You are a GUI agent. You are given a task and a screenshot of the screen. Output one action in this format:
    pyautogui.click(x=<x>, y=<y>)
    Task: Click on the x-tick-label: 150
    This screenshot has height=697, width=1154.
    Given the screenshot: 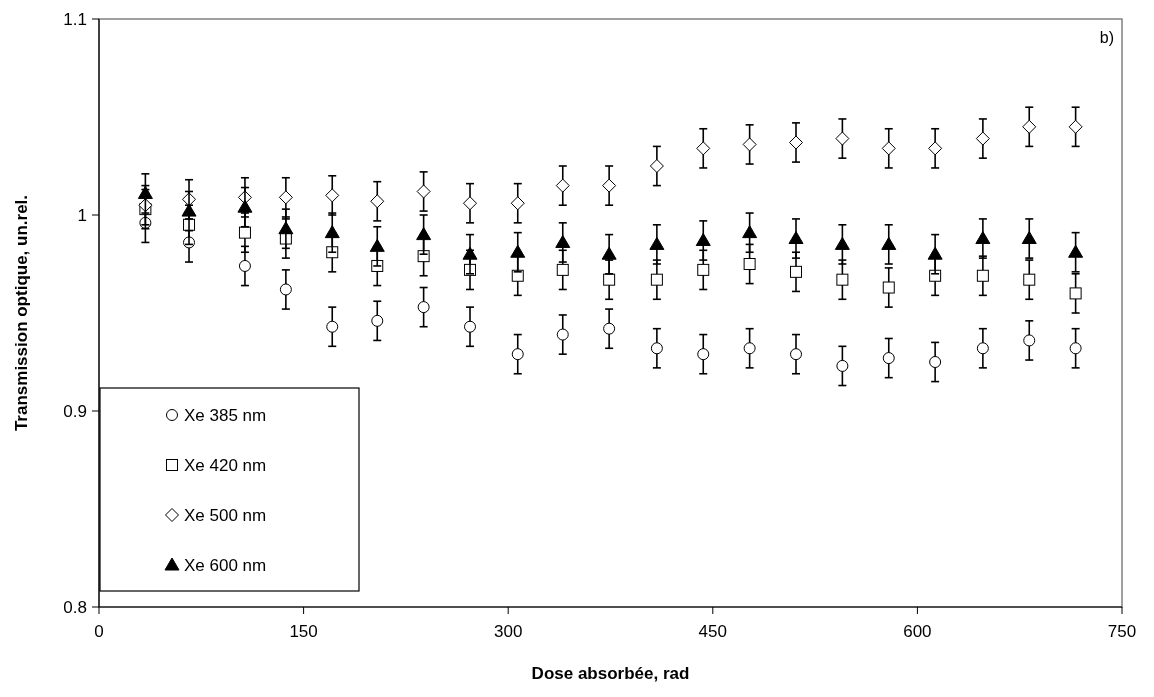 What is the action you would take?
    pyautogui.click(x=303, y=631)
    